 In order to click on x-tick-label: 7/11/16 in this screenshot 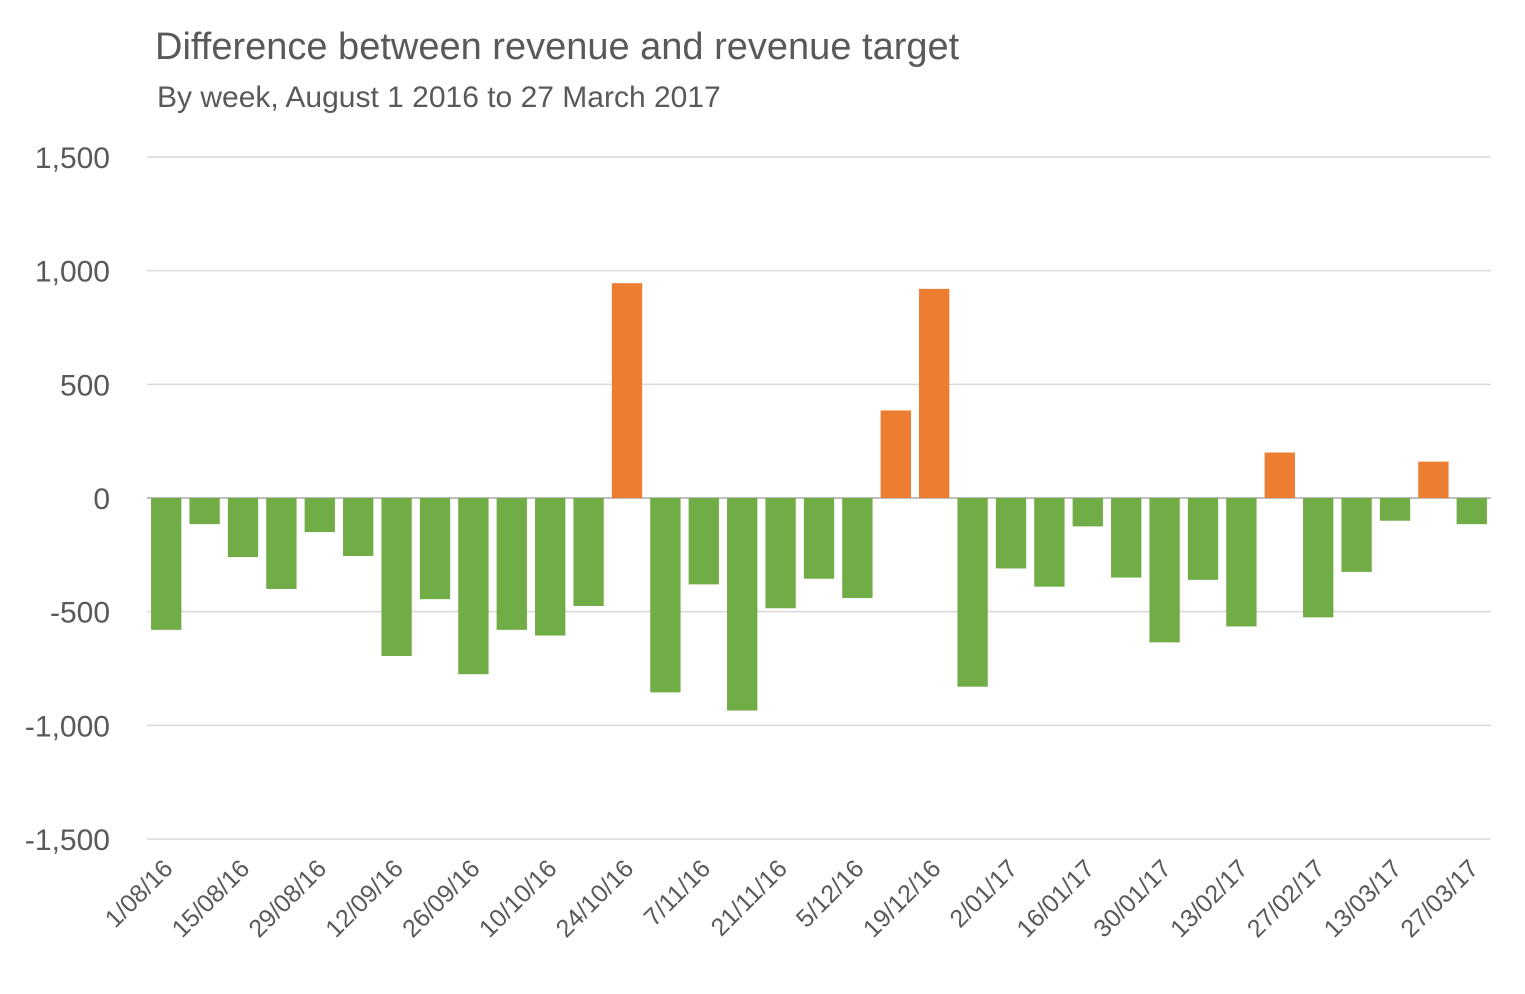, I will do `click(677, 892)`.